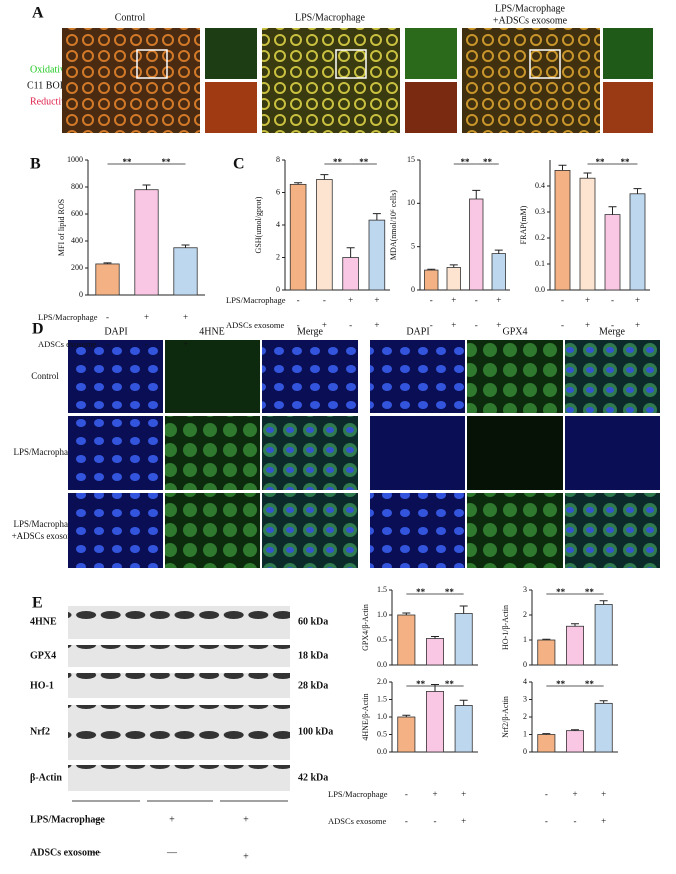 The height and width of the screenshot is (874, 676). I want to click on column-title: Merge, so click(612, 331).